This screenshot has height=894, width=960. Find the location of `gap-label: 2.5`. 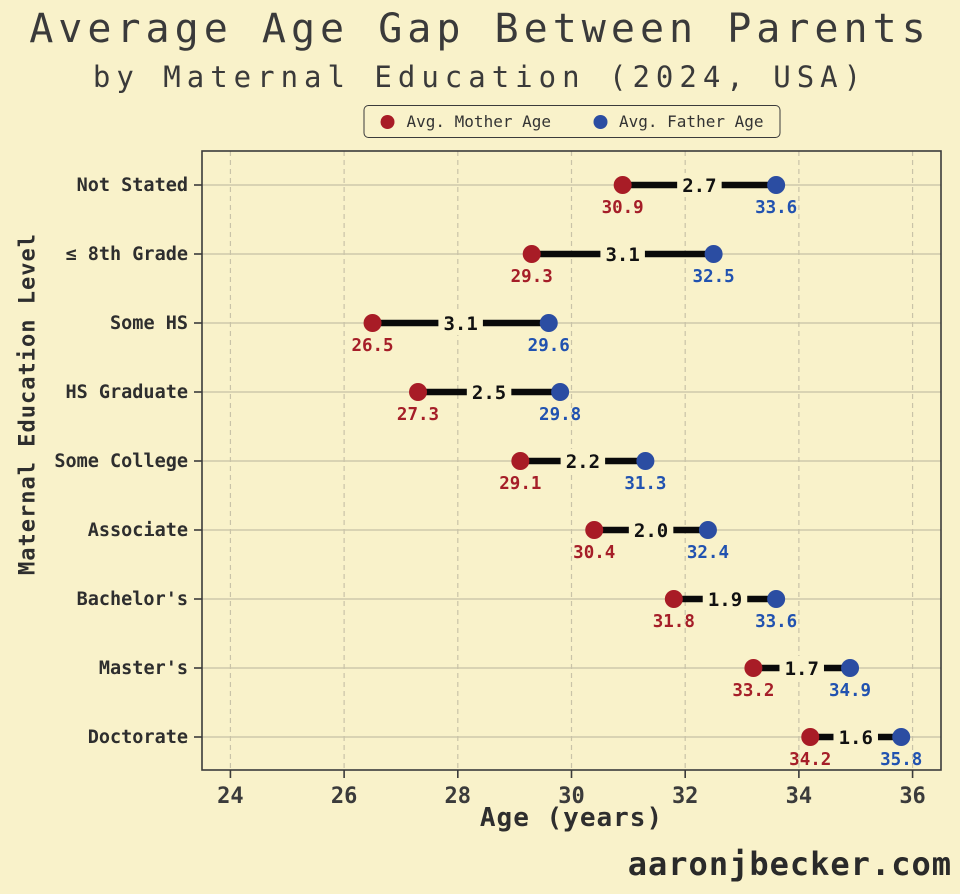

gap-label: 2.5 is located at coordinates (489, 393).